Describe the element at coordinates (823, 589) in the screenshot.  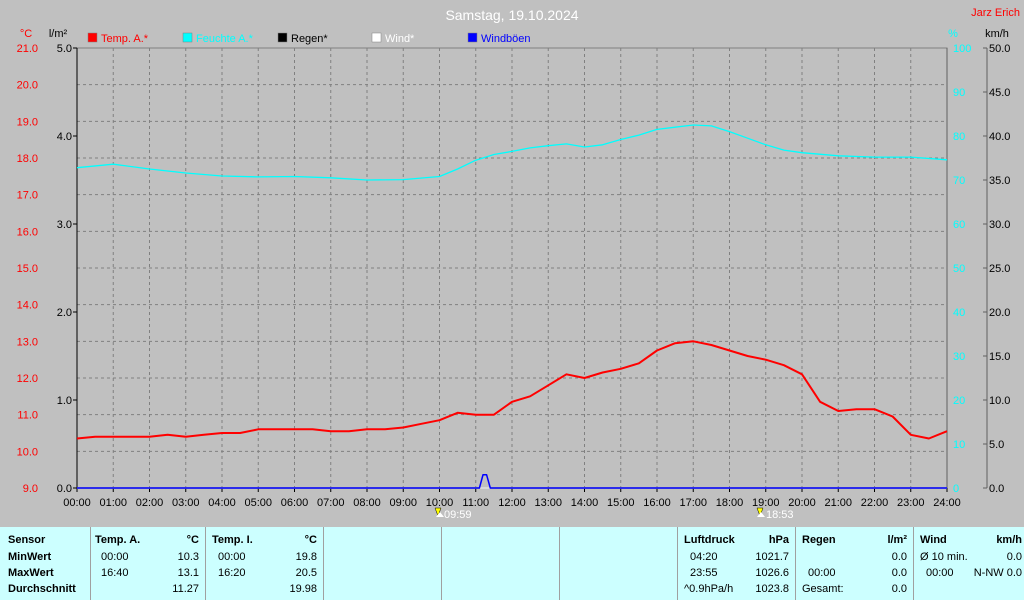
I see `rain-total-label: Gesamt:` at that location.